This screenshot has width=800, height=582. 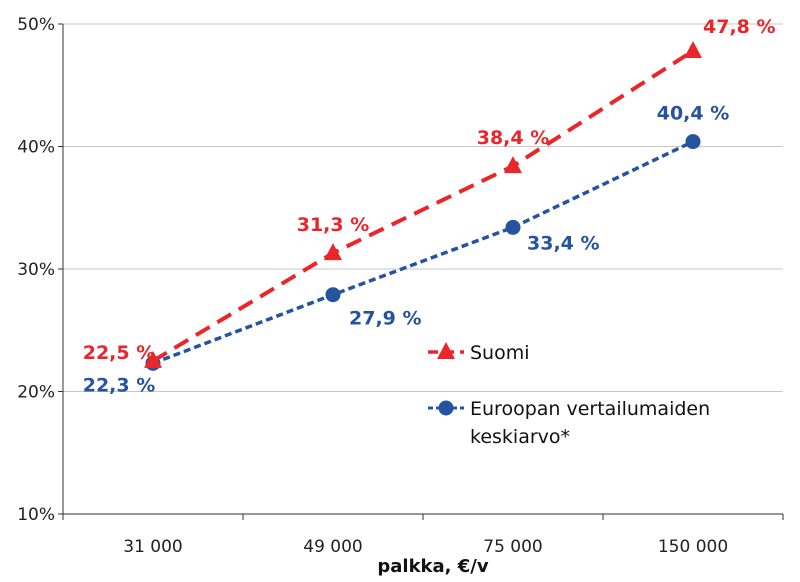 What do you see at coordinates (590, 409) in the screenshot?
I see `legend-label: Euroopan vertailumaiden` at bounding box center [590, 409].